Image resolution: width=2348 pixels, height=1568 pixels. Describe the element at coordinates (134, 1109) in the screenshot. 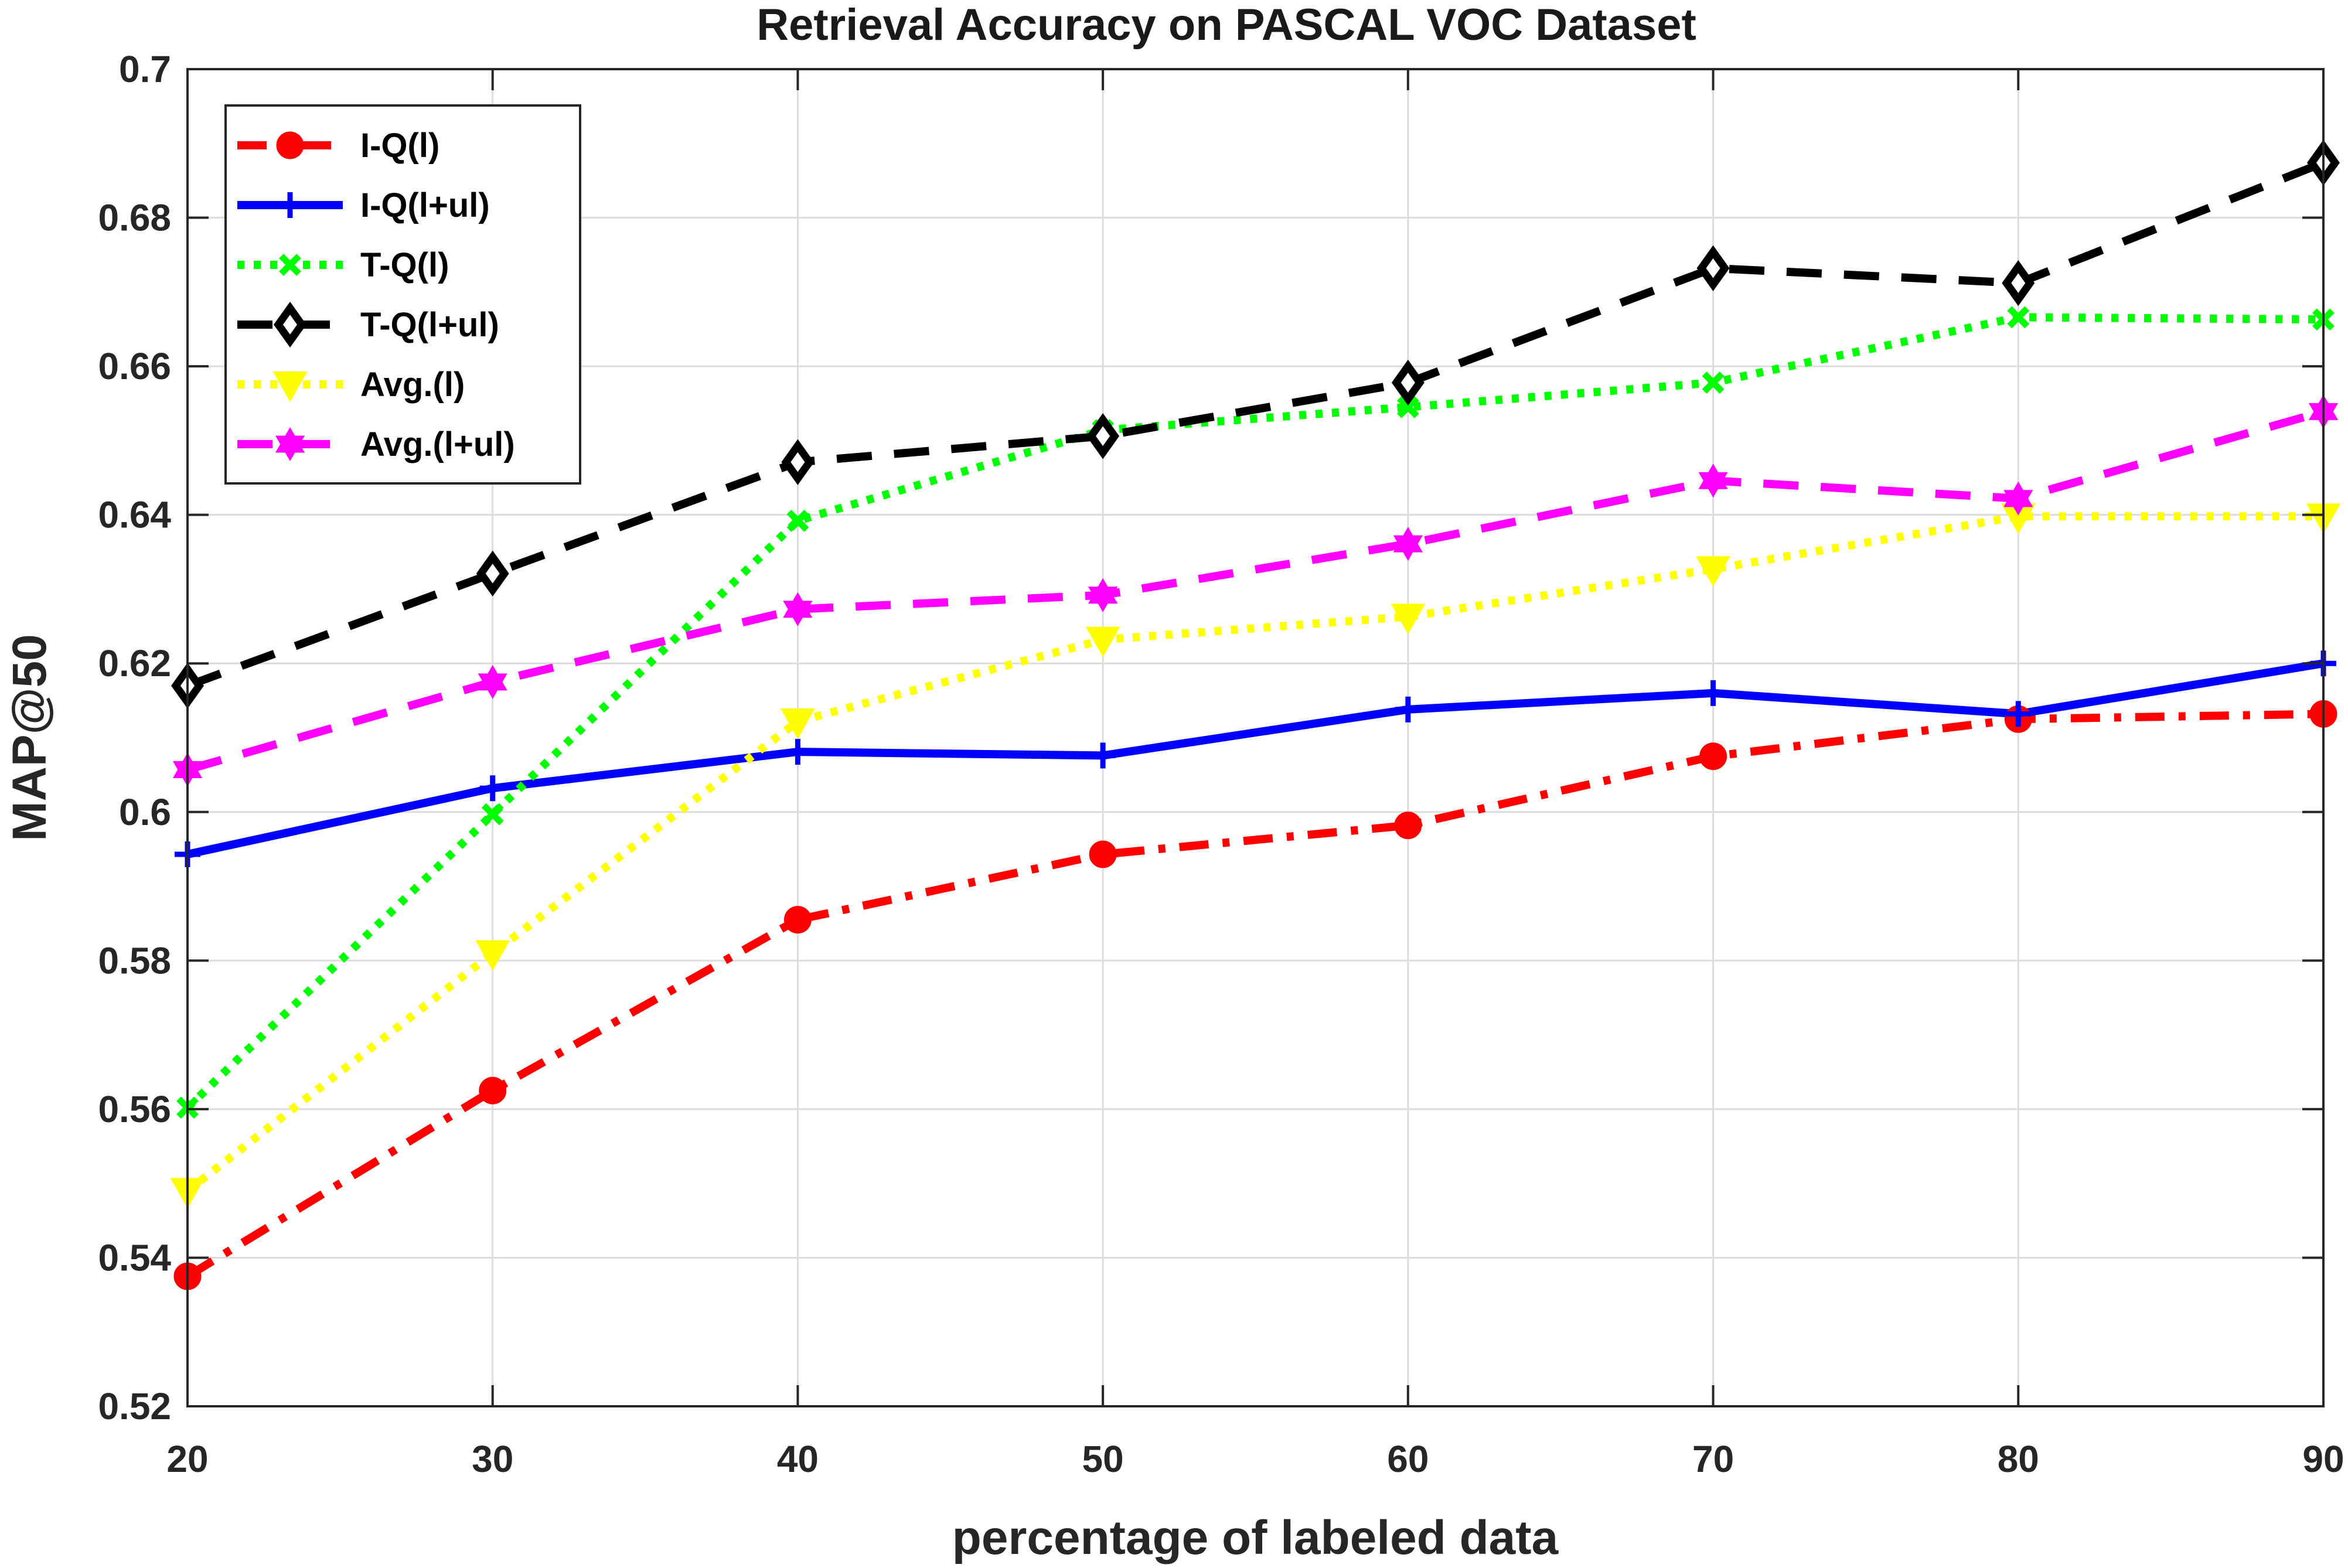

I see `y-tick-label: 0.56` at that location.